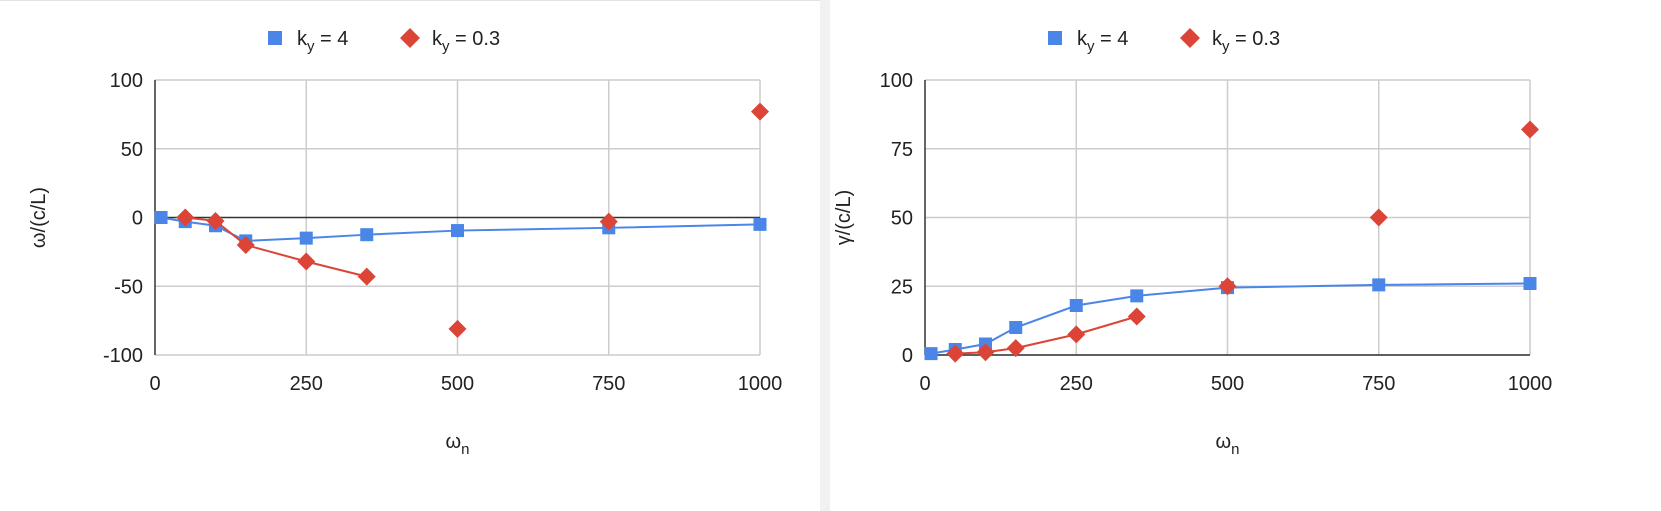 Image resolution: width=1661 pixels, height=511 pixels. Describe the element at coordinates (825, 255) in the screenshot. I see `panel-divider` at that location.